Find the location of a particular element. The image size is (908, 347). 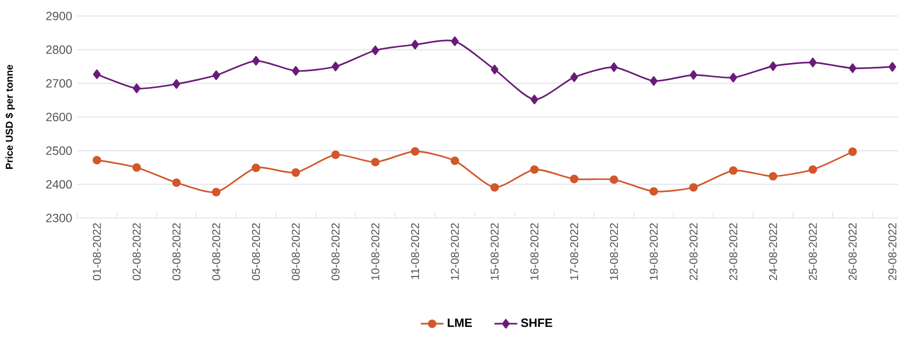

x-tick-label: 05-08-2022 is located at coordinates (256, 251).